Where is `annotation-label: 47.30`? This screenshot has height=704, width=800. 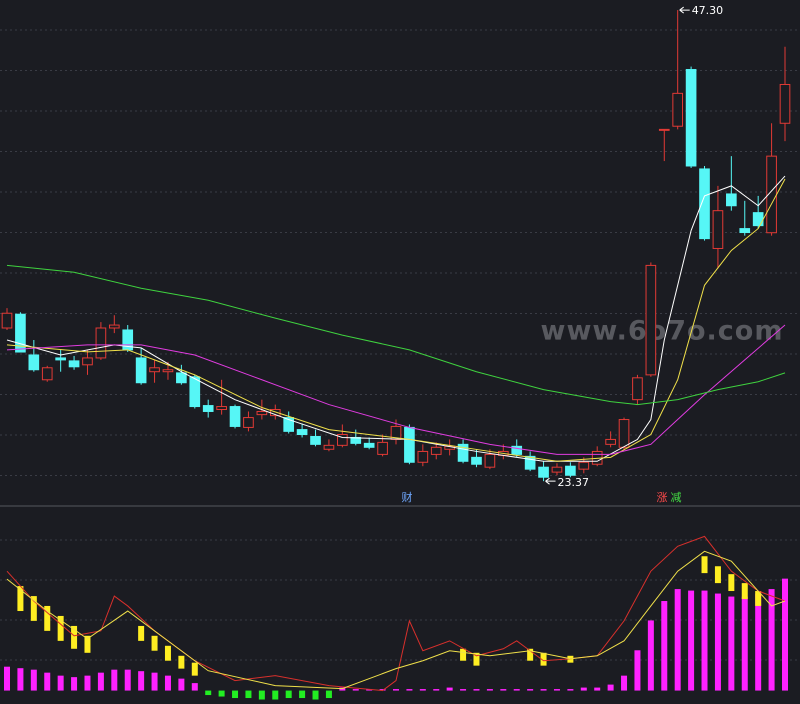
annotation-label: 47.30 is located at coordinates (708, 10).